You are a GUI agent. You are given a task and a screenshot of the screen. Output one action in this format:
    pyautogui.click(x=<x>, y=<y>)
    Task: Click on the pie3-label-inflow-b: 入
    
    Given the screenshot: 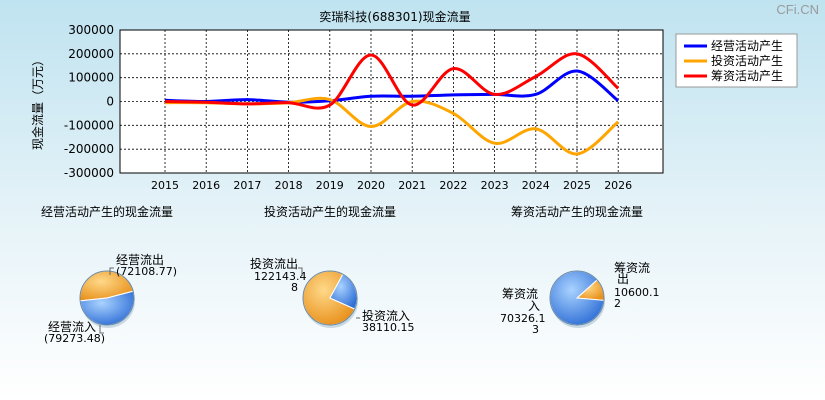 What is the action you would take?
    pyautogui.click(x=534, y=306)
    